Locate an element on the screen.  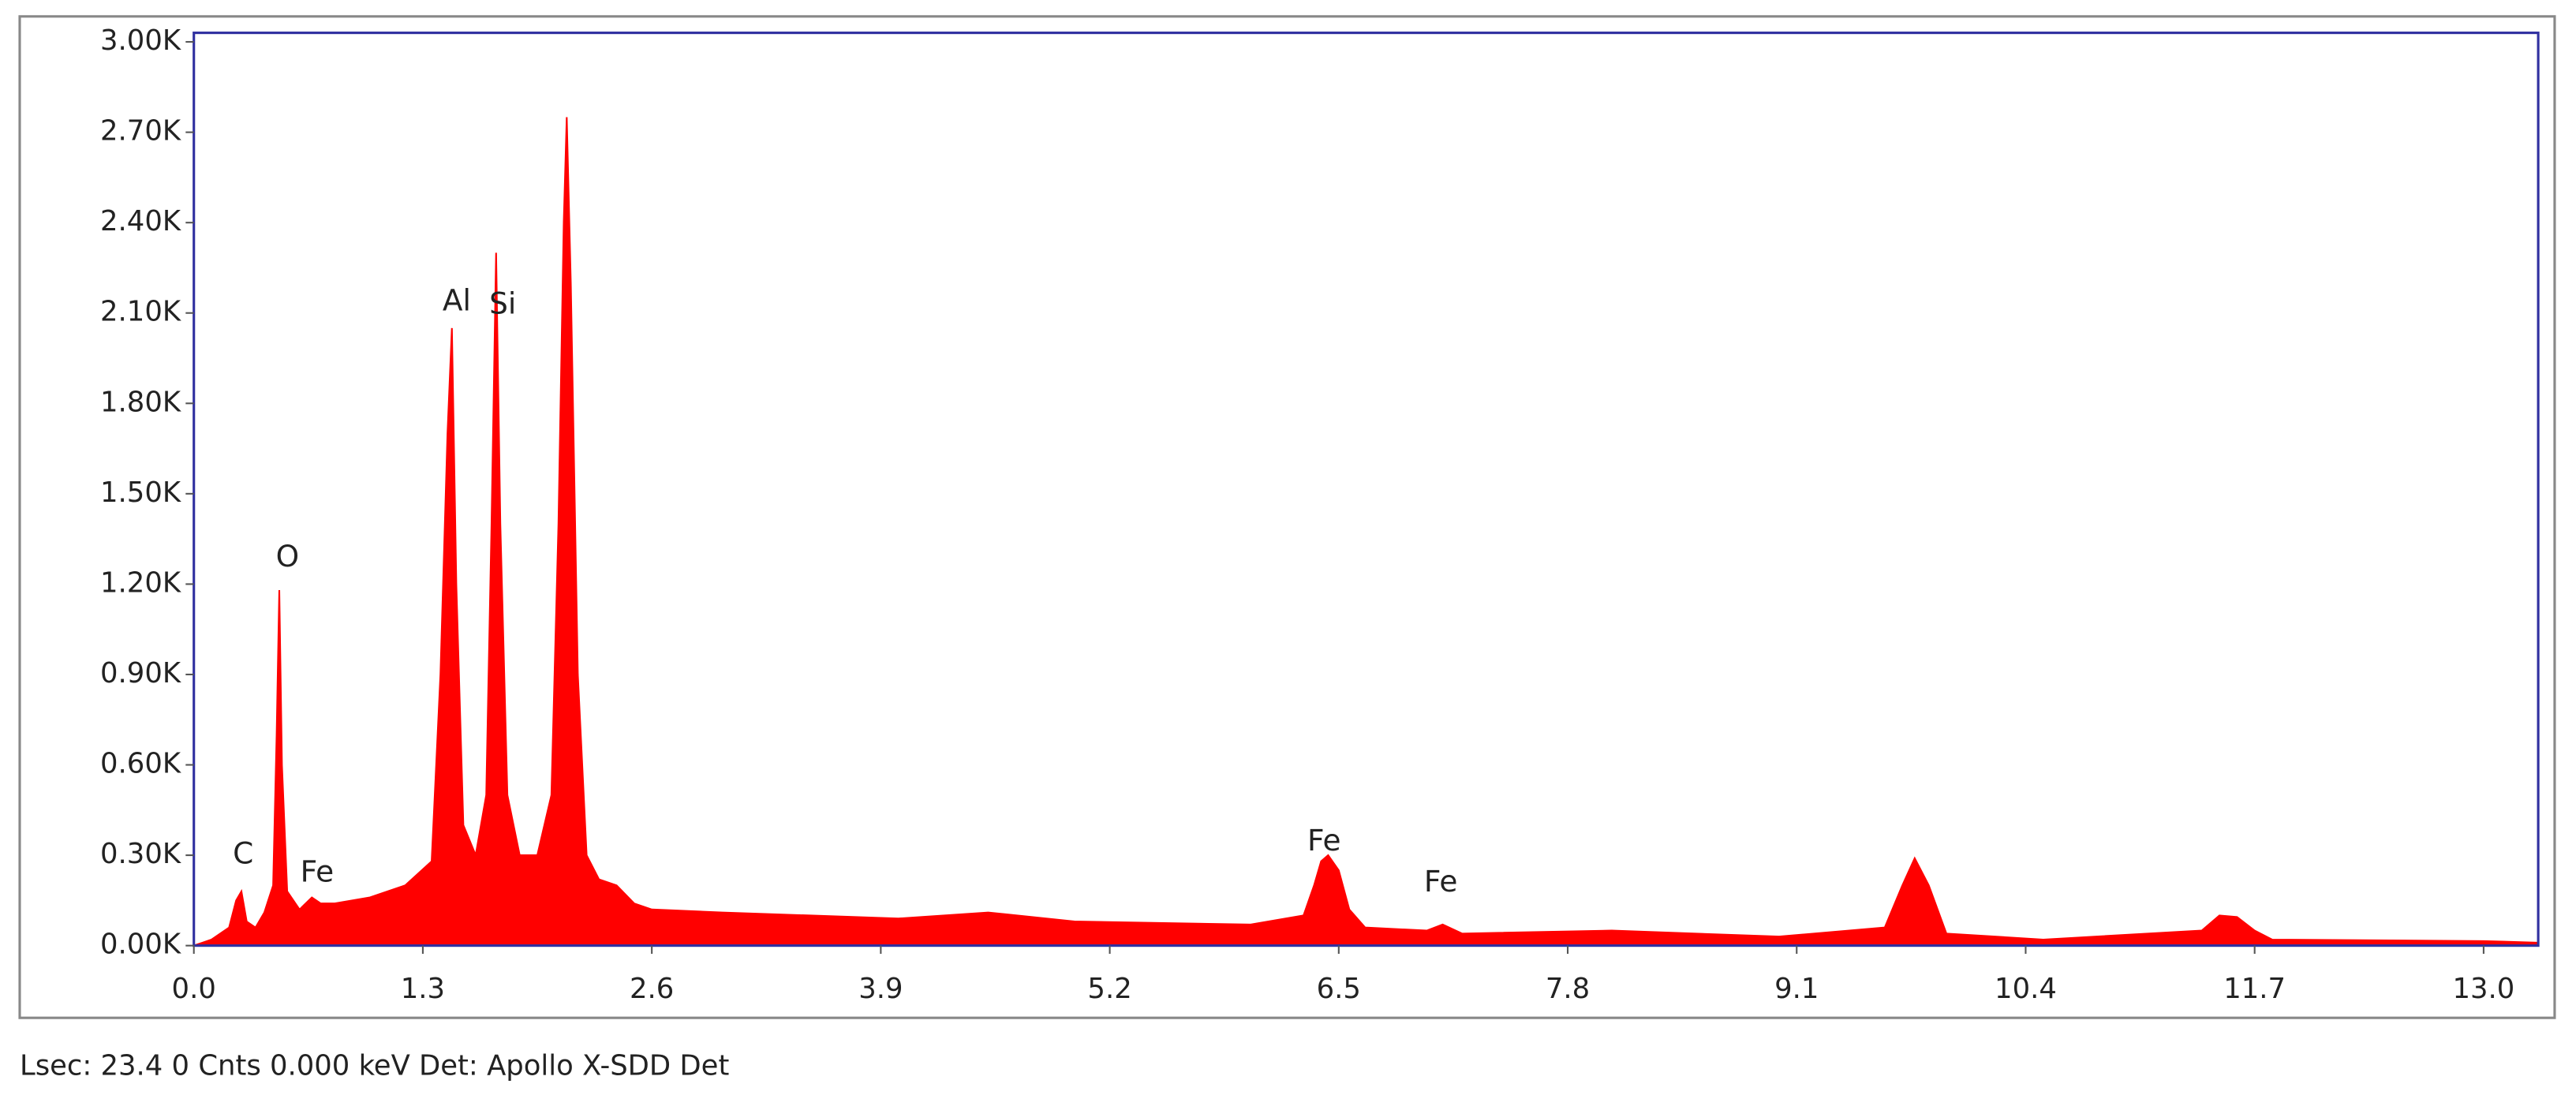
x-tick-label: 11.7 is located at coordinates (2254, 989).